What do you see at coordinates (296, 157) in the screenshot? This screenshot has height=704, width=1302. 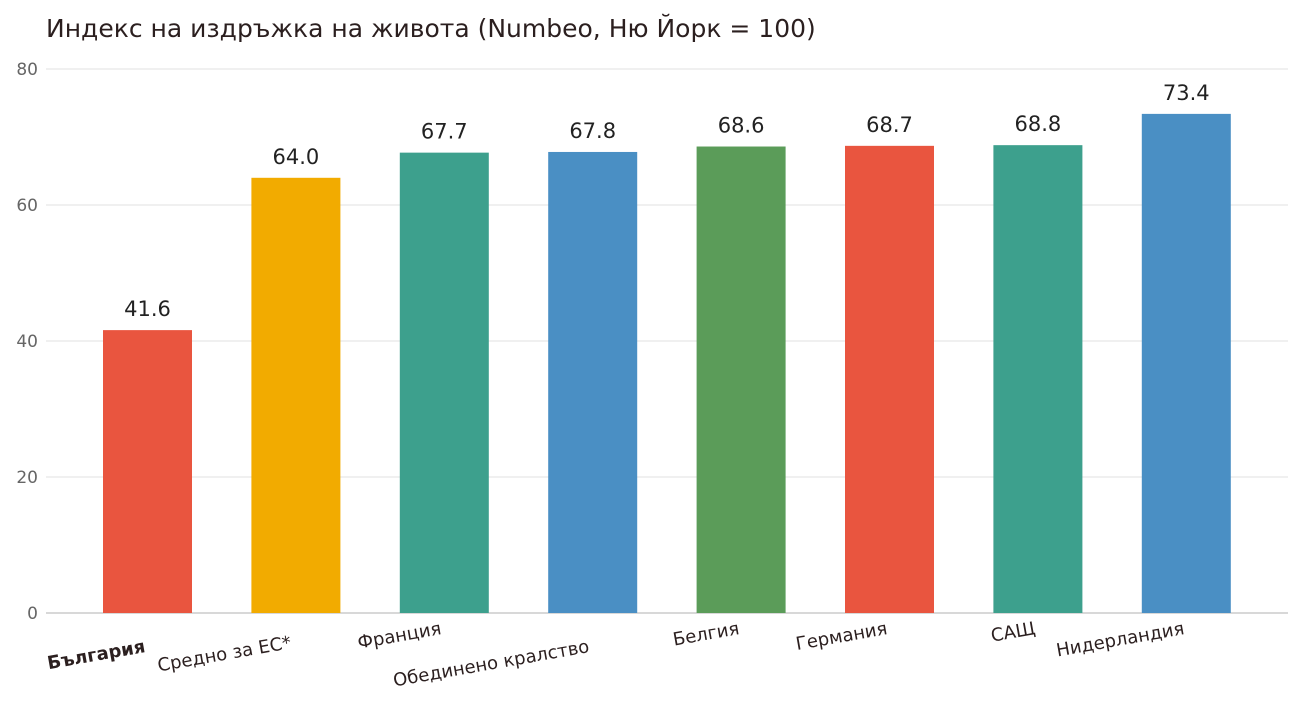 I see `value-label: 64.0` at bounding box center [296, 157].